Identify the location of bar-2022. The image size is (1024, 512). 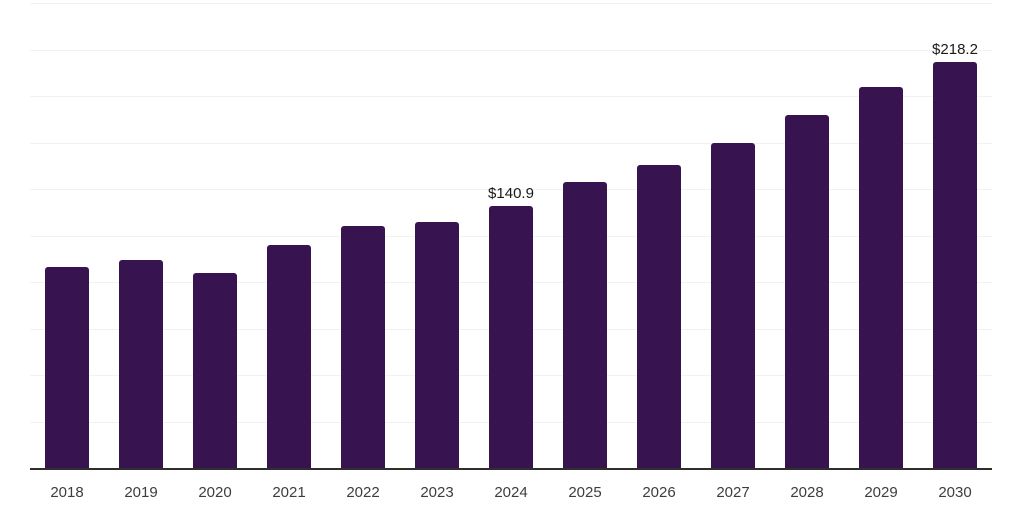
(363, 347).